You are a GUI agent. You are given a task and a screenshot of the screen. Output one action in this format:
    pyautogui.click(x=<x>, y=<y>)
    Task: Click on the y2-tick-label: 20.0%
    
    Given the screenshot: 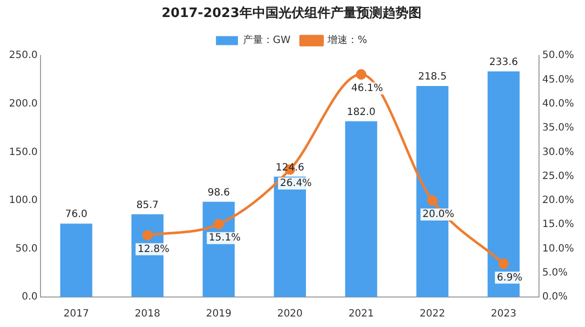 What is the action you would take?
    pyautogui.click(x=558, y=200)
    